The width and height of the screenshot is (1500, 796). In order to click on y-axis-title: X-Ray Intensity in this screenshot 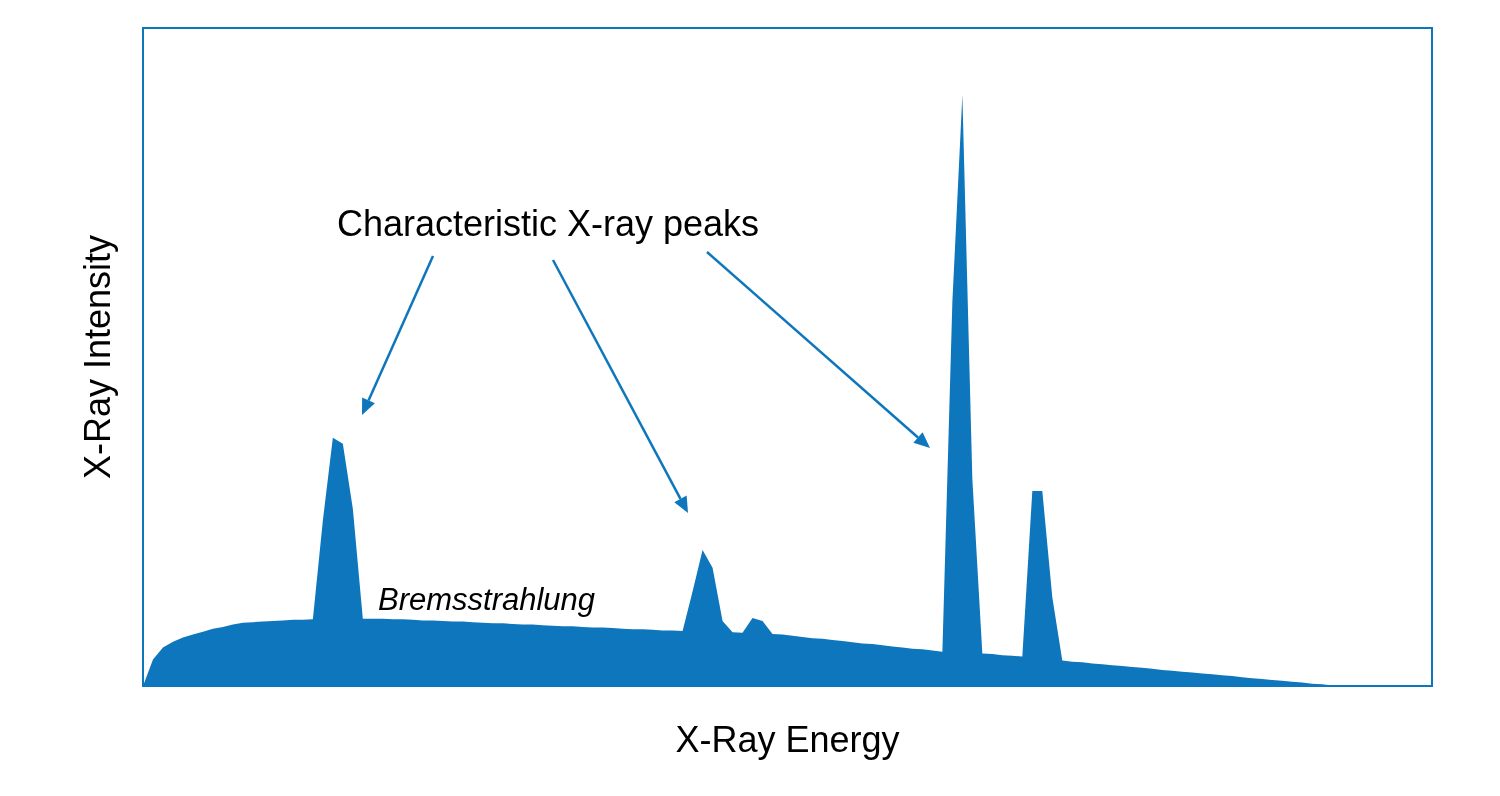, I will do `click(97, 357)`.